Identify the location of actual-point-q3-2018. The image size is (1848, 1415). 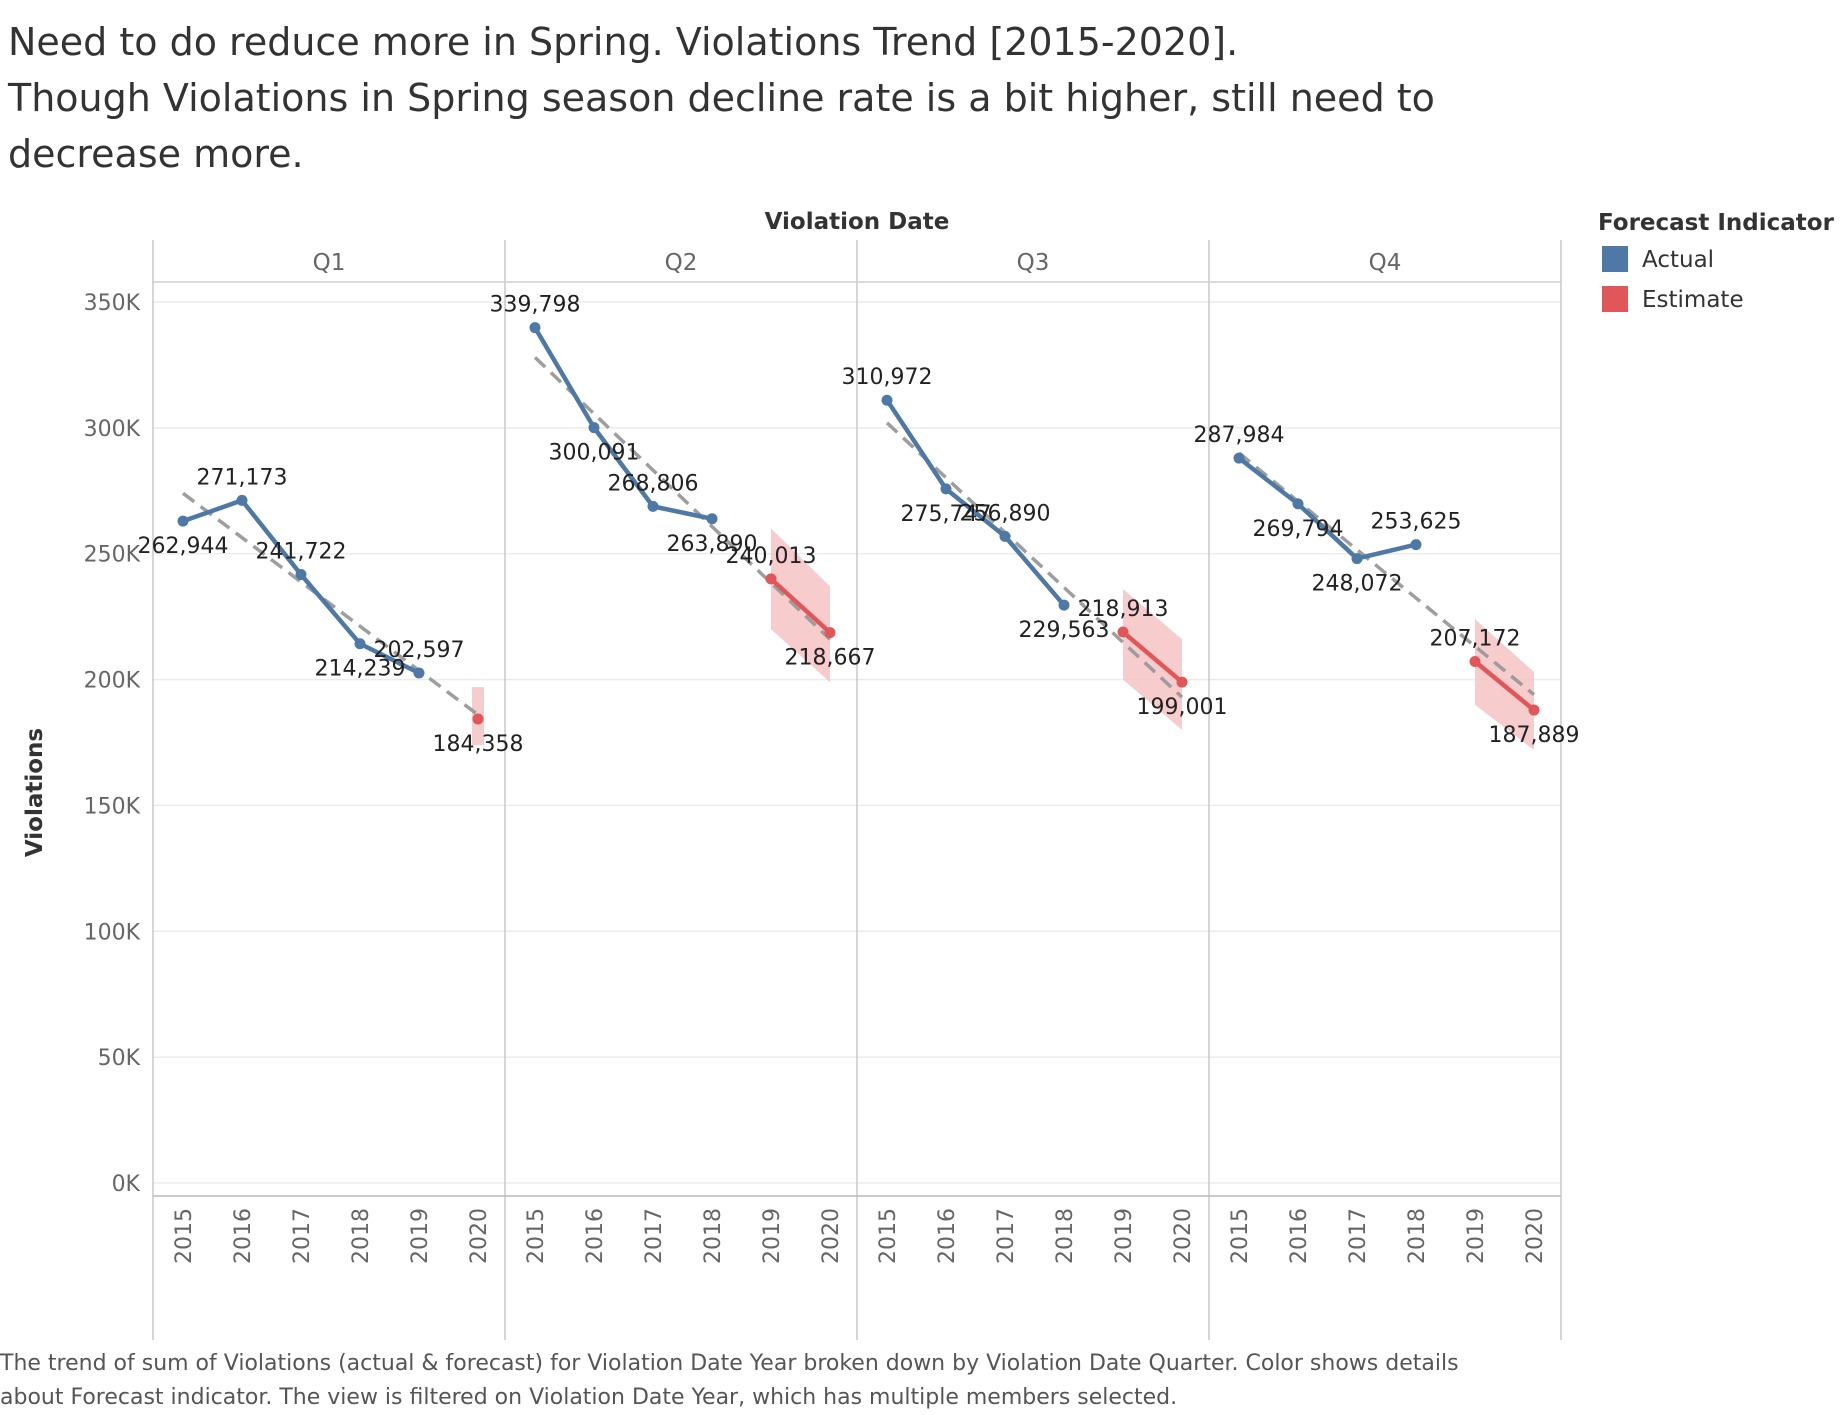
(1064, 605).